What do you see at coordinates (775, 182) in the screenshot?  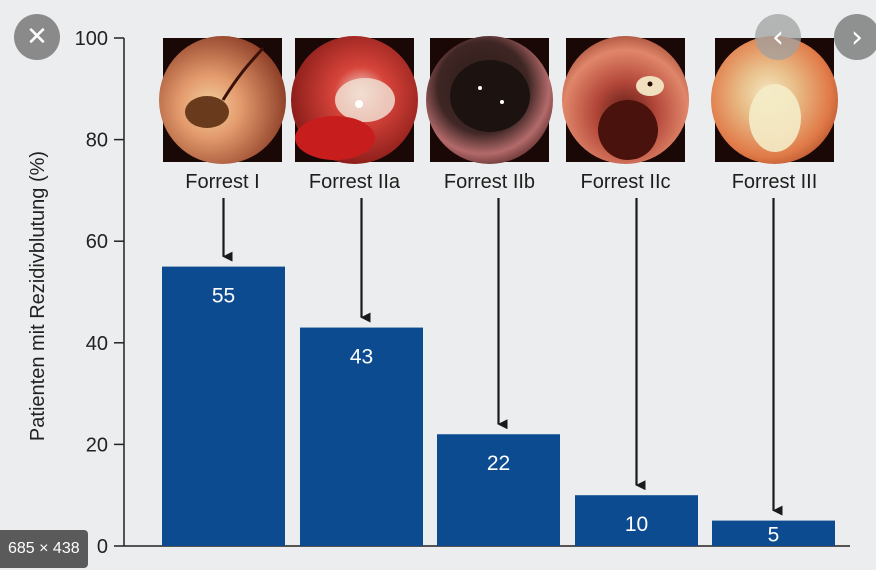 I see `category-label: Forrest III` at bounding box center [775, 182].